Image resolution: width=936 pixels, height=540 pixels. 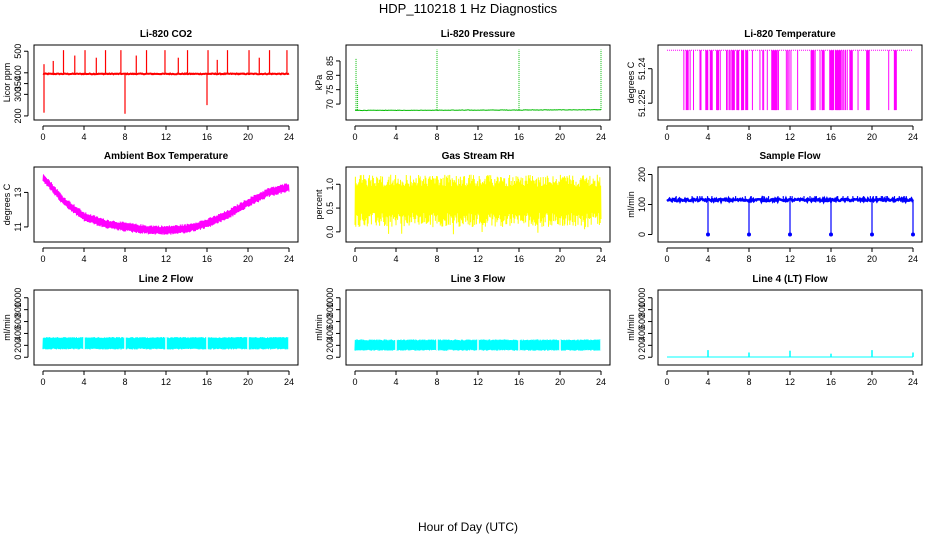 What do you see at coordinates (642, 103) in the screenshot?
I see `y-tick-label: 51.225` at bounding box center [642, 103].